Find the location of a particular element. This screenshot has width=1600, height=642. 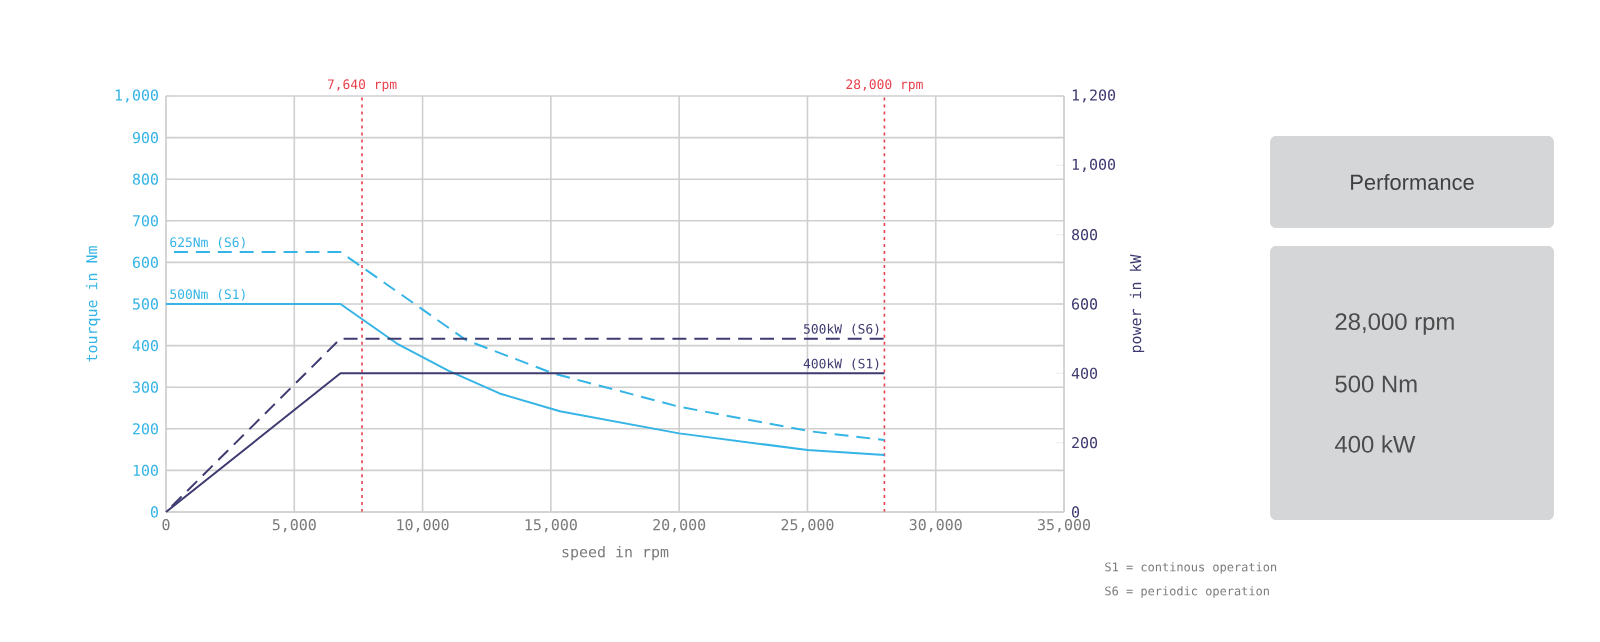

line-series is located at coordinates (525, 380).